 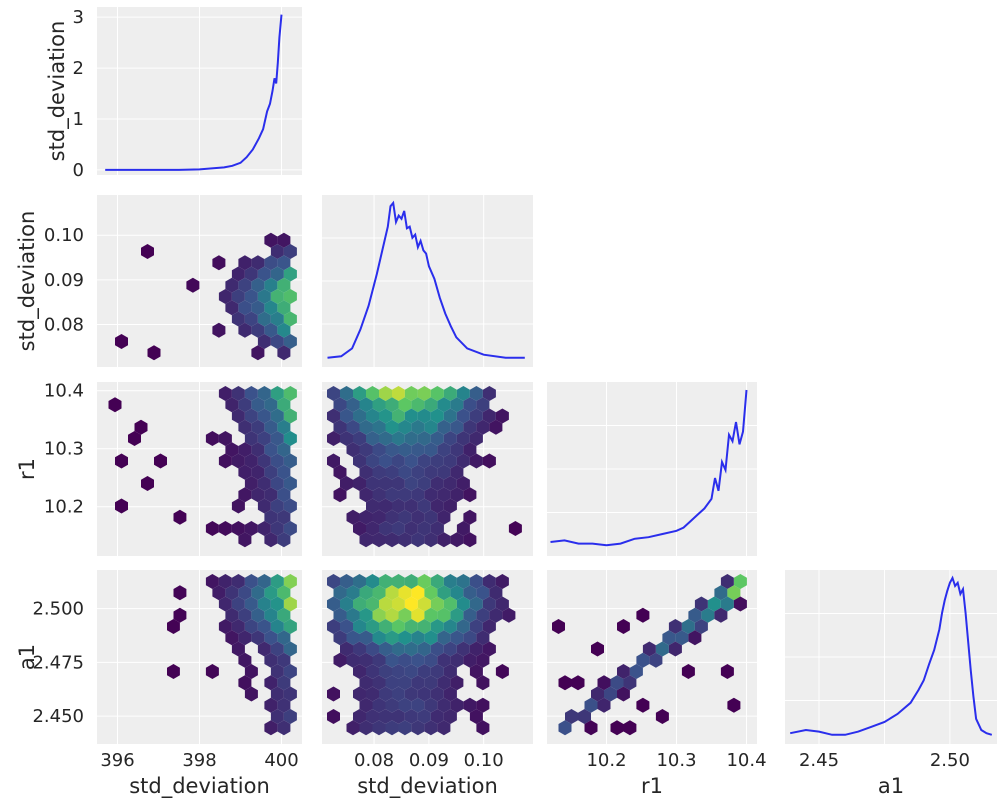 I want to click on panel-r3-c3, so click(x=891, y=657).